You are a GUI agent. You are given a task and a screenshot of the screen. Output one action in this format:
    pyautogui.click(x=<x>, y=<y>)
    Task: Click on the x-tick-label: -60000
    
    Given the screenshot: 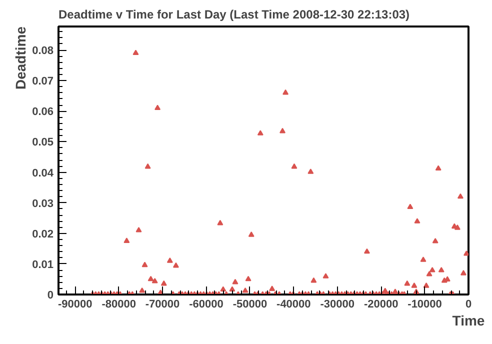 What is the action you would take?
    pyautogui.click(x=206, y=304)
    